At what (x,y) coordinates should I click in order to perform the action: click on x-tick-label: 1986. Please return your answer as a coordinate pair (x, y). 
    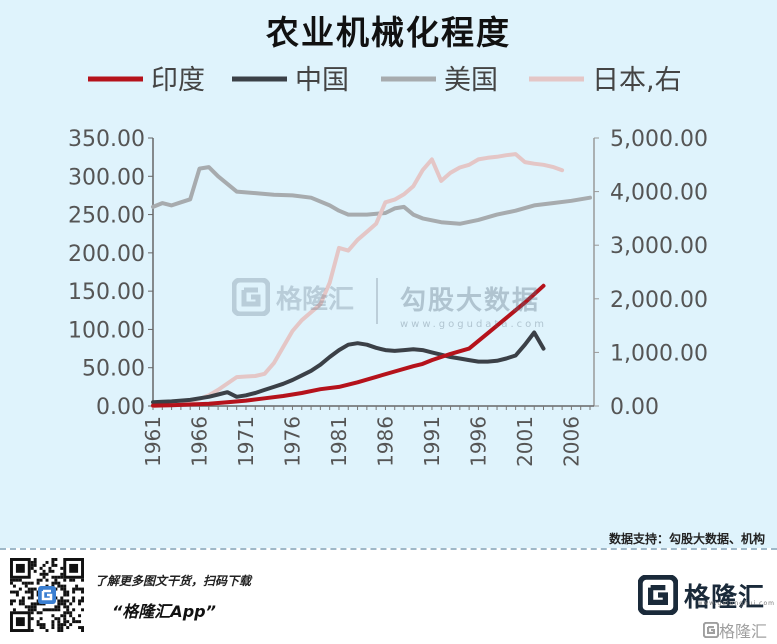
    Looking at the image, I should click on (385, 441).